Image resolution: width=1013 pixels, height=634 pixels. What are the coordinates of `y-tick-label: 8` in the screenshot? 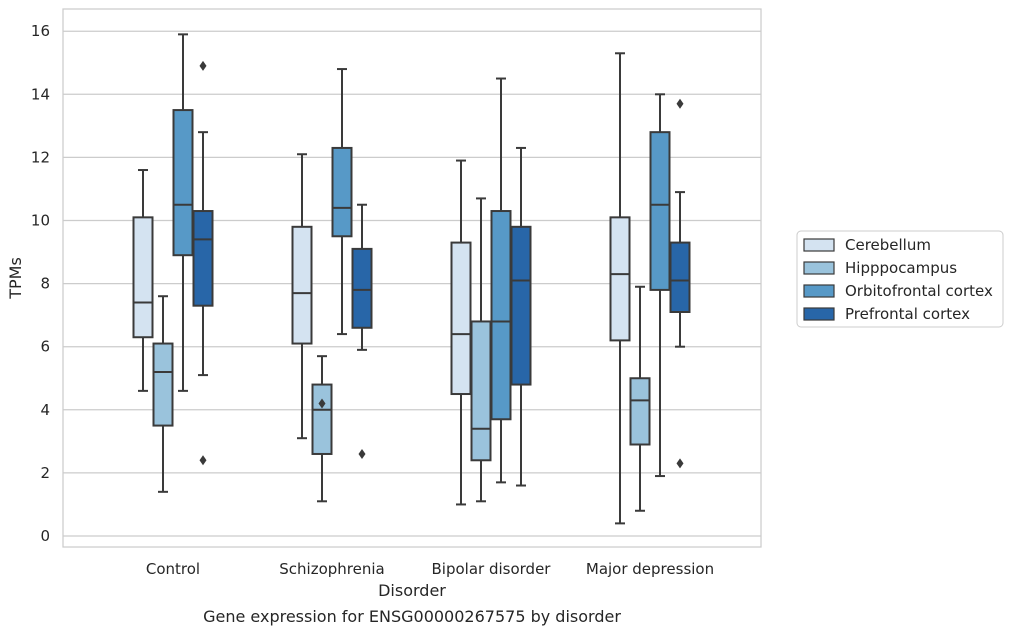 It's located at (45, 284).